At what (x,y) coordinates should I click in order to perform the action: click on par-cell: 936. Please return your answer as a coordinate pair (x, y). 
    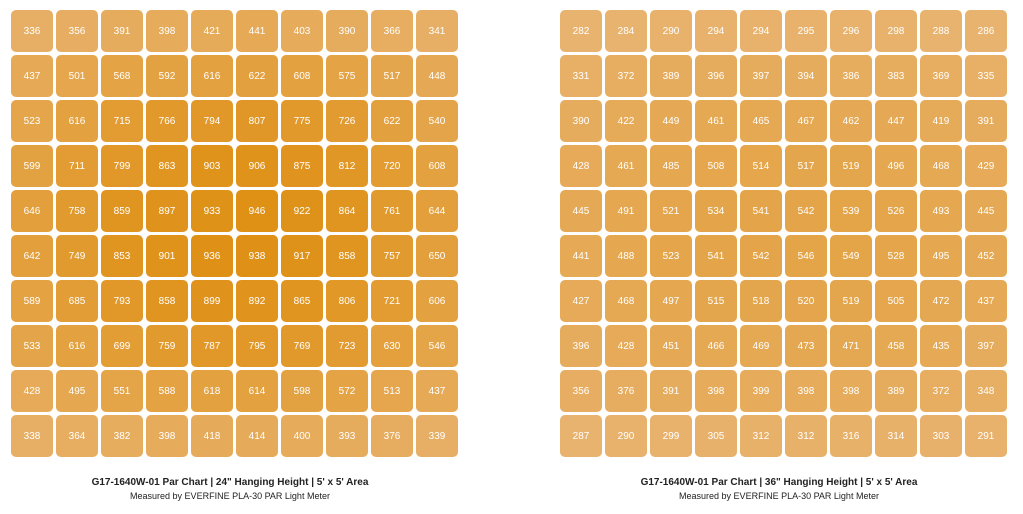
    Looking at the image, I should click on (212, 256).